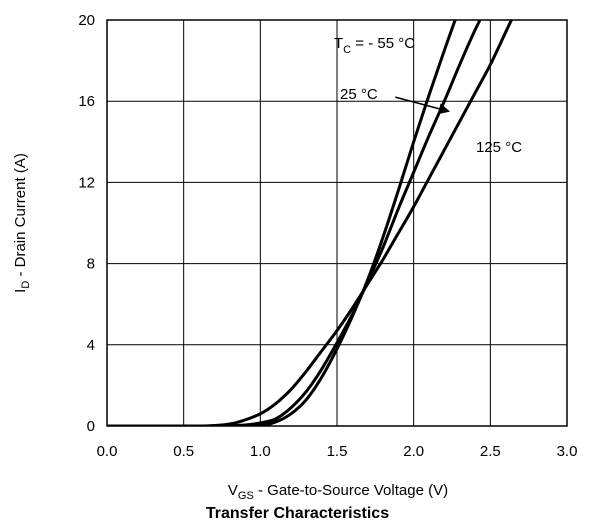 The width and height of the screenshot is (595, 527). I want to click on x-tick-label: 0.5, so click(183, 451).